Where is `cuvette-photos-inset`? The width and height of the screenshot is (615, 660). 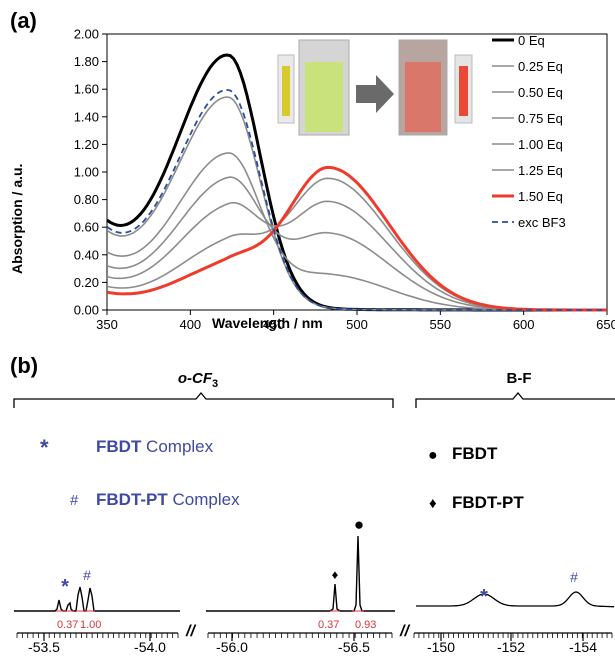 cuvette-photos-inset is located at coordinates (375, 87).